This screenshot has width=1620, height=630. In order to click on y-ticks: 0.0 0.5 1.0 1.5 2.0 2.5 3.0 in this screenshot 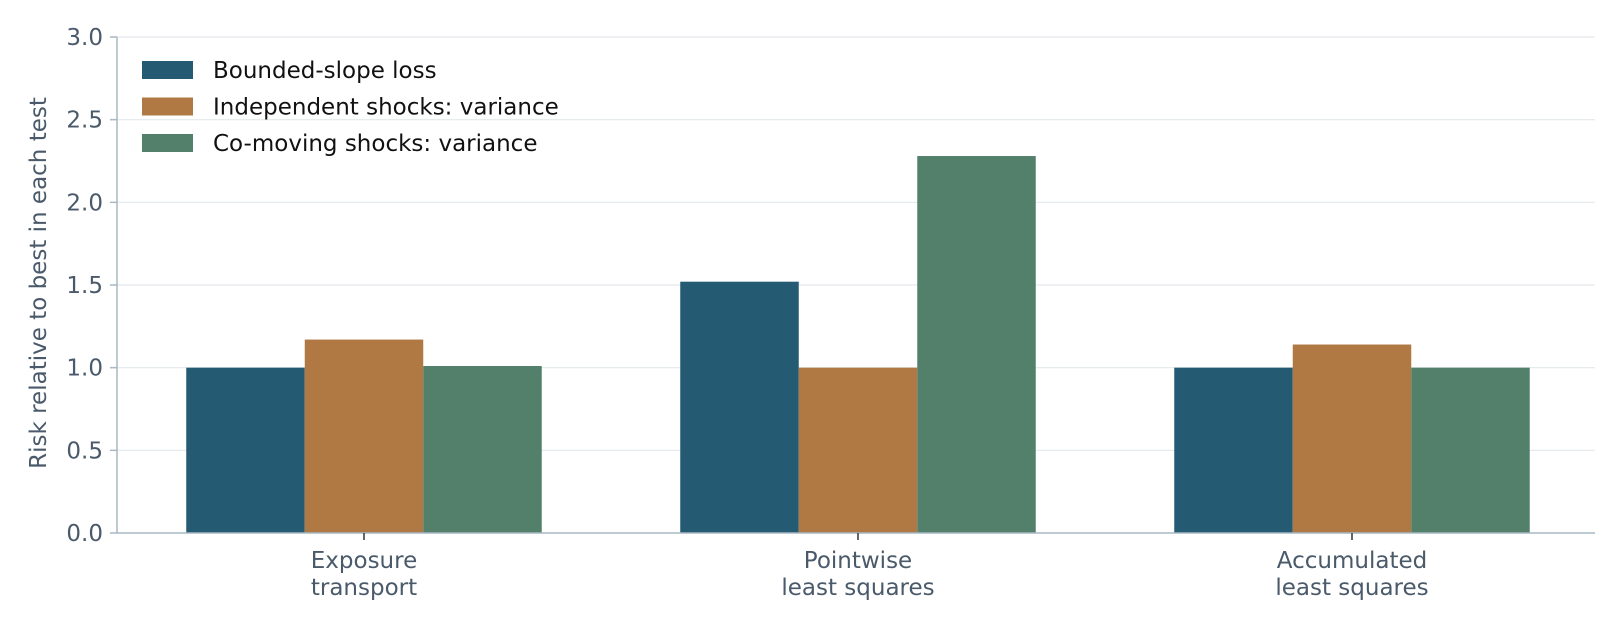, I will do `click(91, 286)`.